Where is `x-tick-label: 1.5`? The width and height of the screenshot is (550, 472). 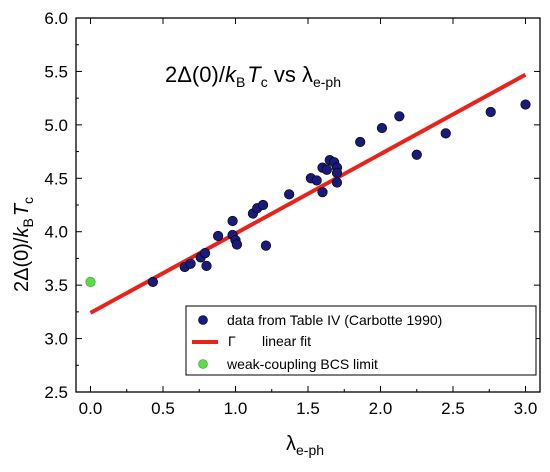
x-tick-label: 1.5 is located at coordinates (308, 408).